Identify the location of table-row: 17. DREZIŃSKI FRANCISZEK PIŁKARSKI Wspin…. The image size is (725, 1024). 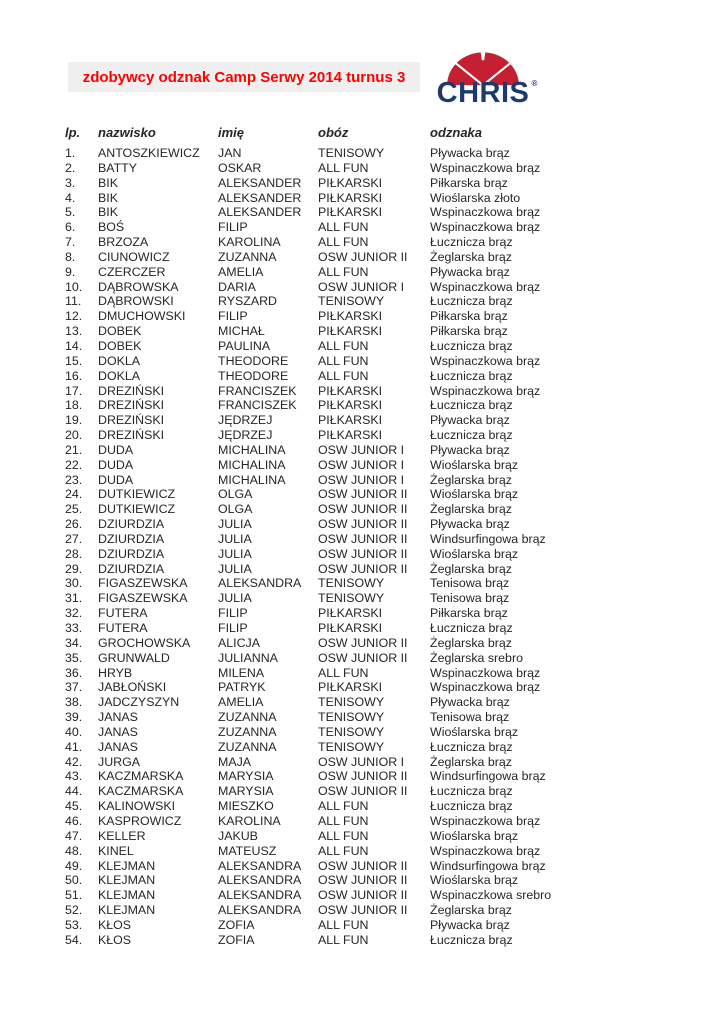
(335, 391).